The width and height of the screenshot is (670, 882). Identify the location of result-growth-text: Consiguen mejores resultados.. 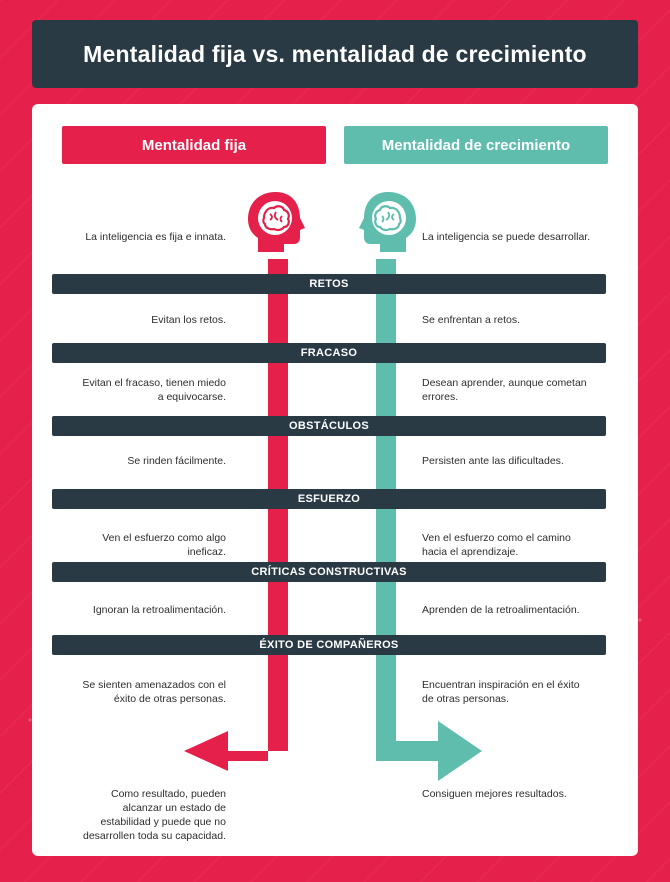
(494, 794).